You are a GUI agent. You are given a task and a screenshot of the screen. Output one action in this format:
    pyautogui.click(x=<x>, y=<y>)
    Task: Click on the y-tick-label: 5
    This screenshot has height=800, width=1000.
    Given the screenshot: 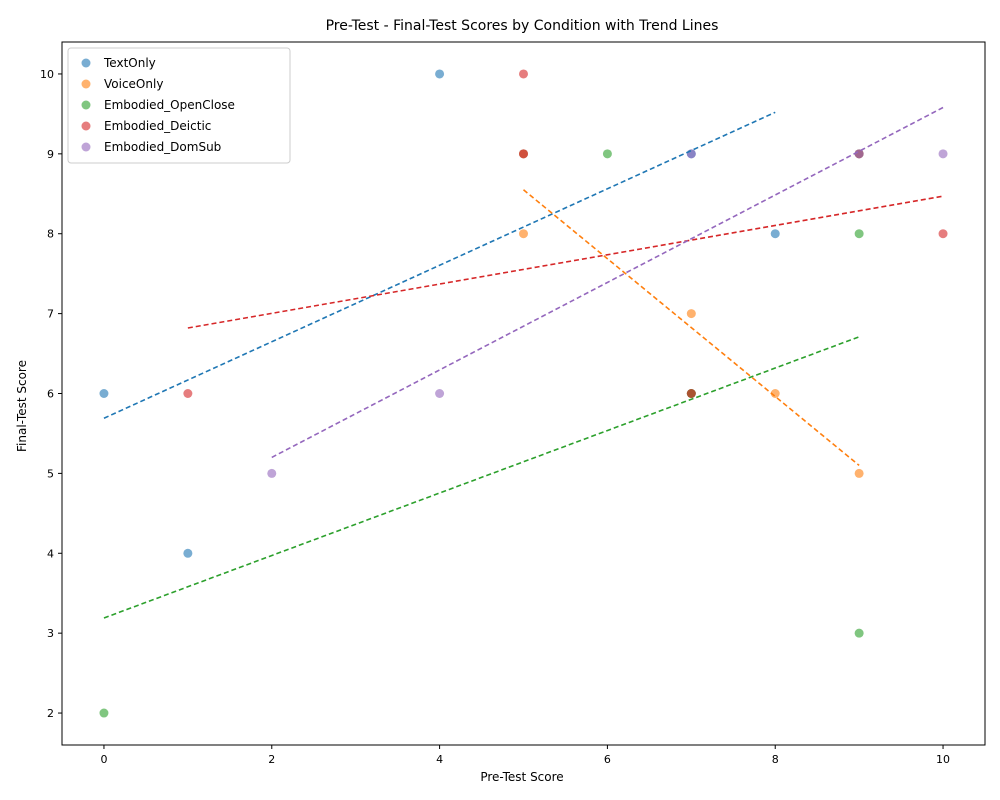 What is the action you would take?
    pyautogui.click(x=50, y=473)
    